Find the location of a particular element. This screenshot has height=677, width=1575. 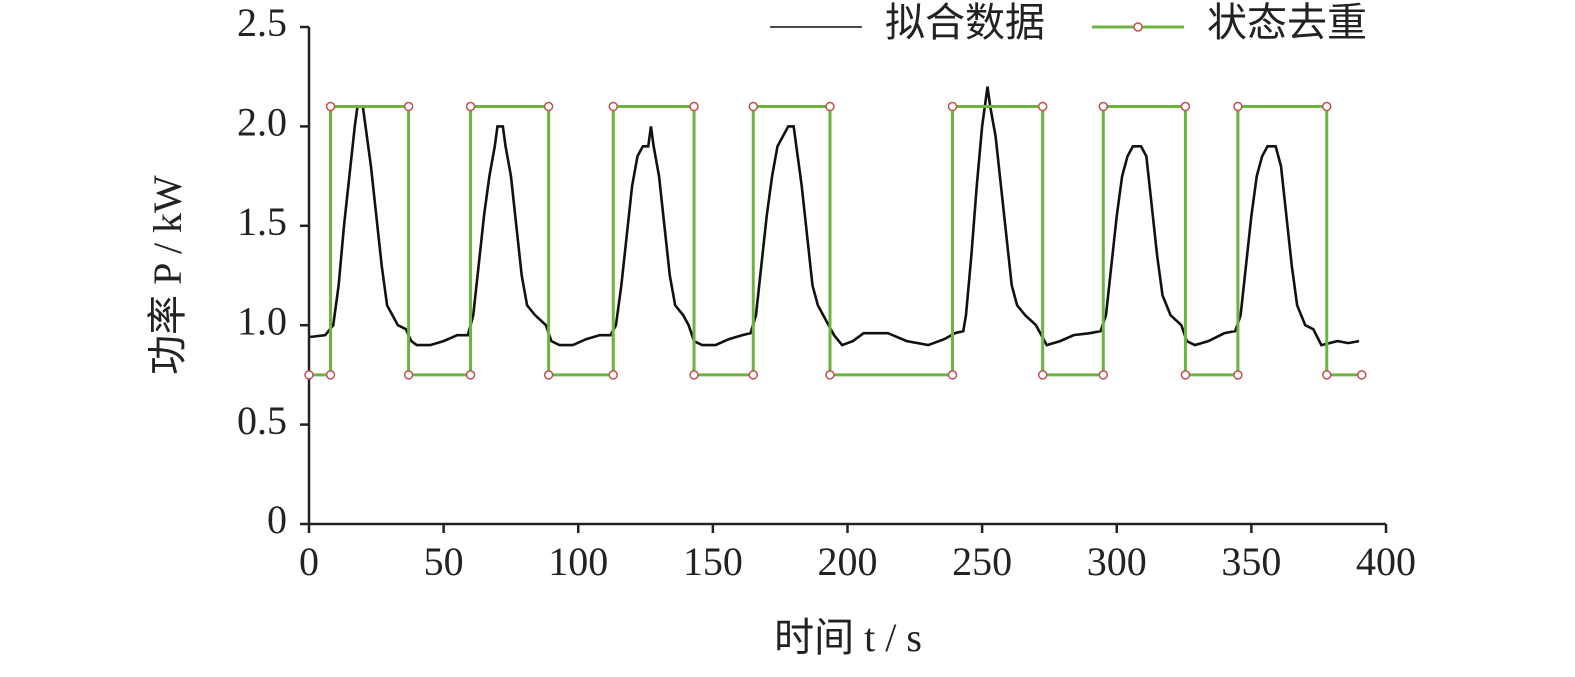

y-tick-label: 1.0 is located at coordinates (262, 320).